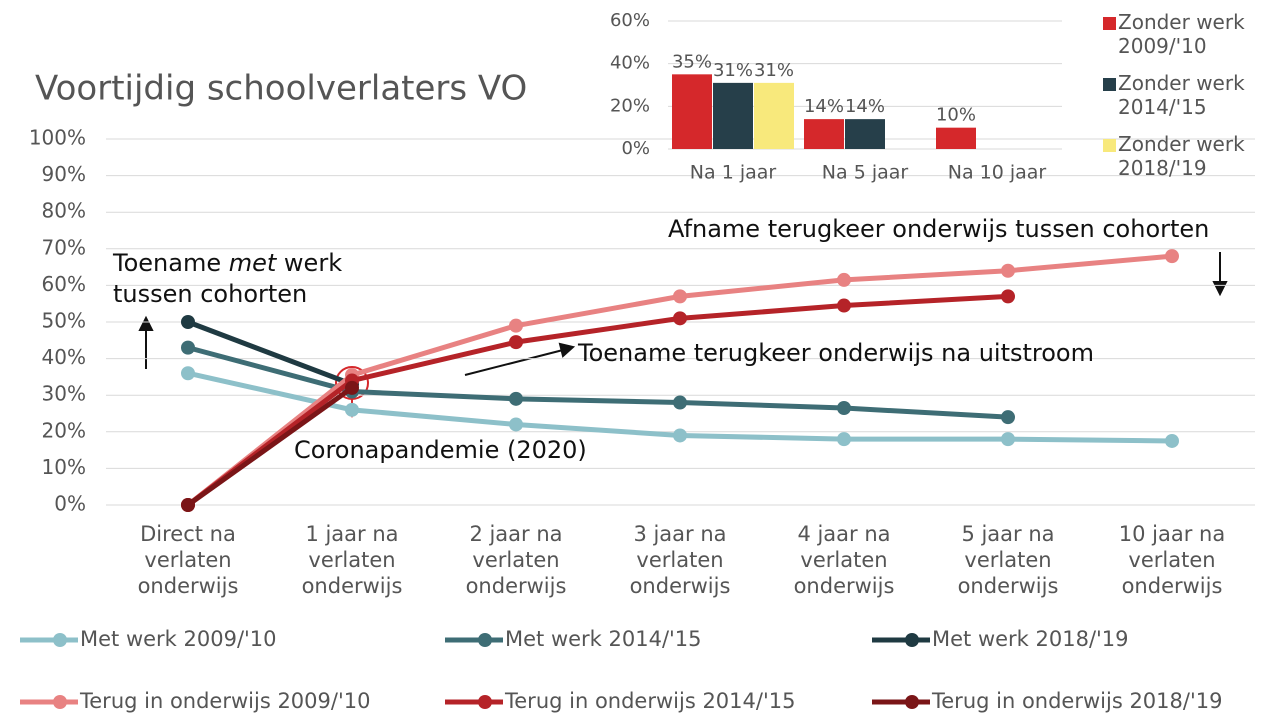 This screenshot has height=714, width=1269. I want to click on x-tick-label: Direct na verlaten onderwijs, so click(188, 560).